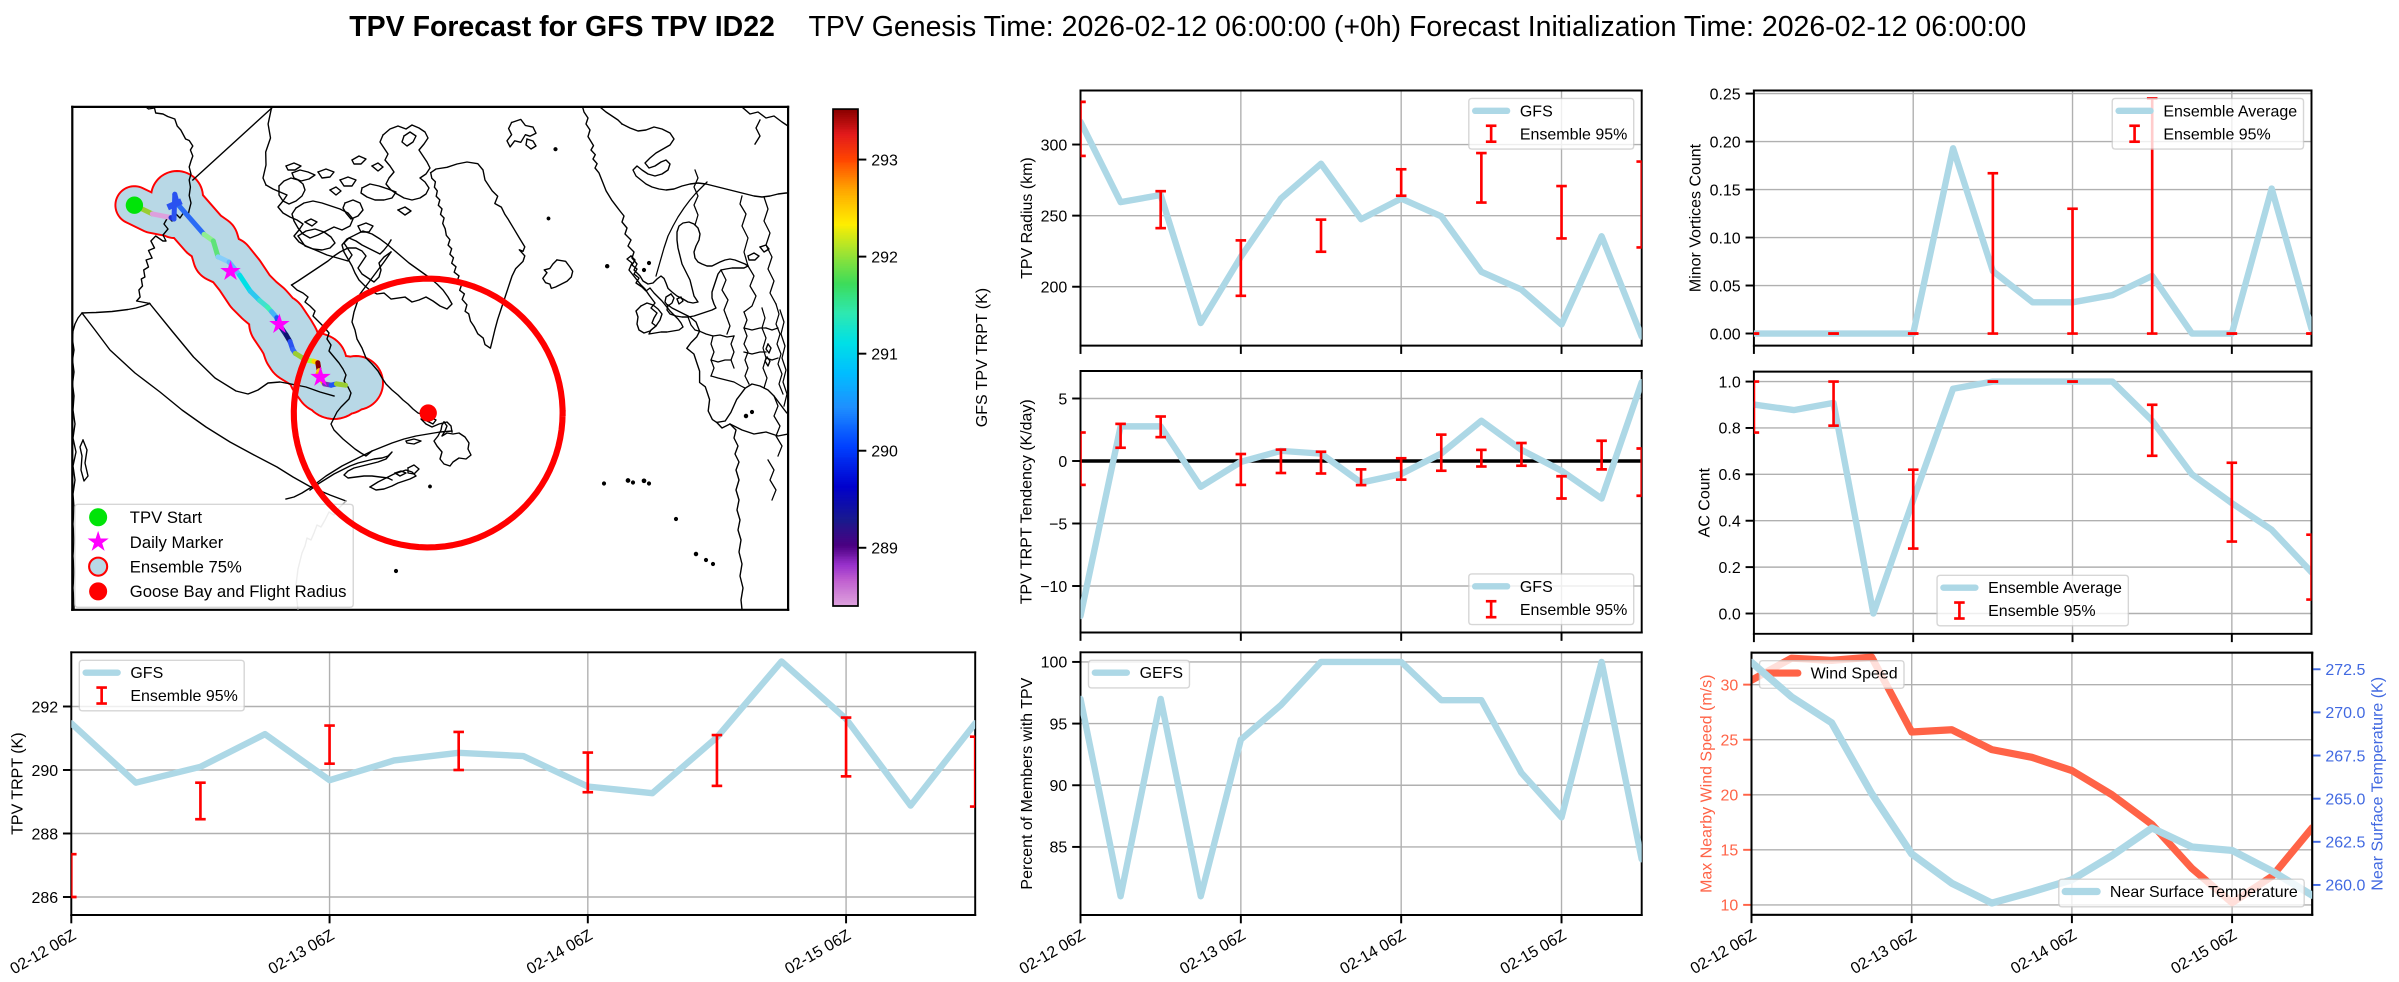 The image size is (2399, 982). What do you see at coordinates (1059, 786) in the screenshot?
I see `svg-text: 90` at bounding box center [1059, 786].